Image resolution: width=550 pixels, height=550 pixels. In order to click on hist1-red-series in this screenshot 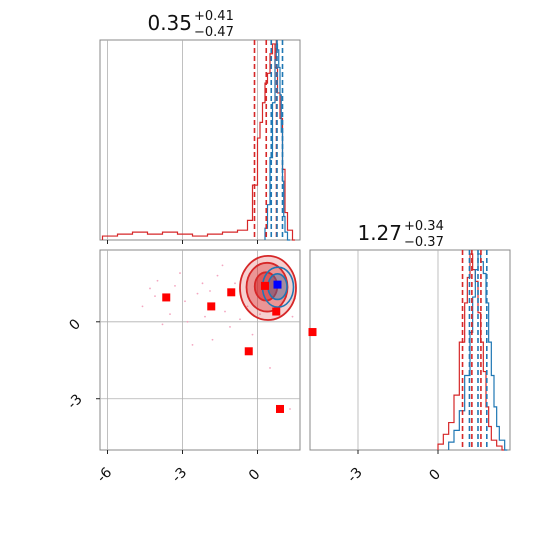, I will do `click(198, 142)`.